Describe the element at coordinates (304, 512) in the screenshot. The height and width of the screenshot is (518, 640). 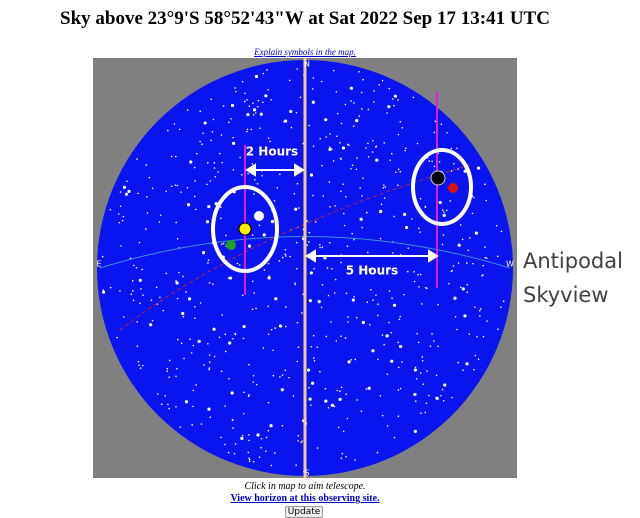
I see `update-button: Update` at that location.